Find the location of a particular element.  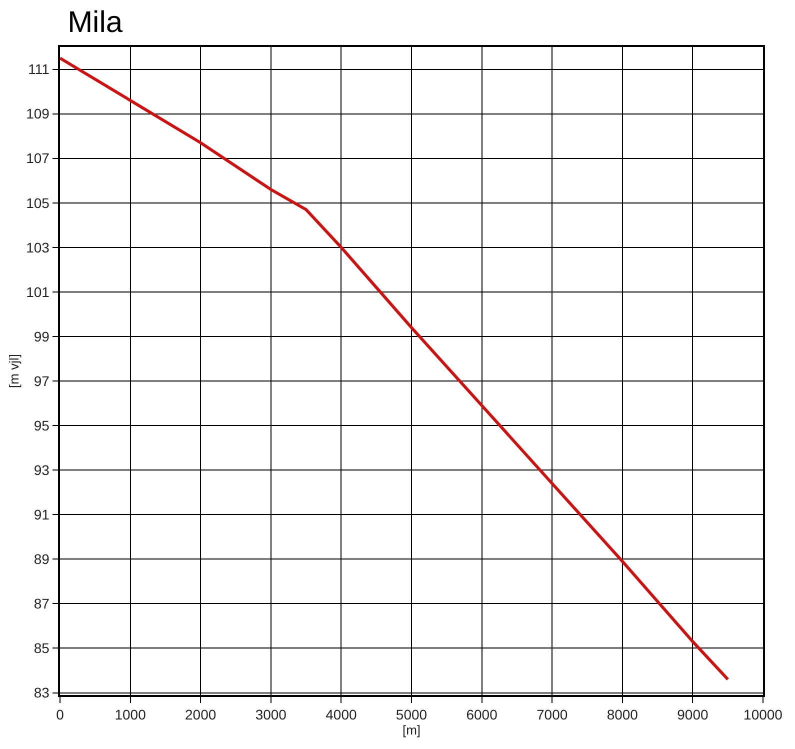

y-tick-label: 89 is located at coordinates (42, 559).